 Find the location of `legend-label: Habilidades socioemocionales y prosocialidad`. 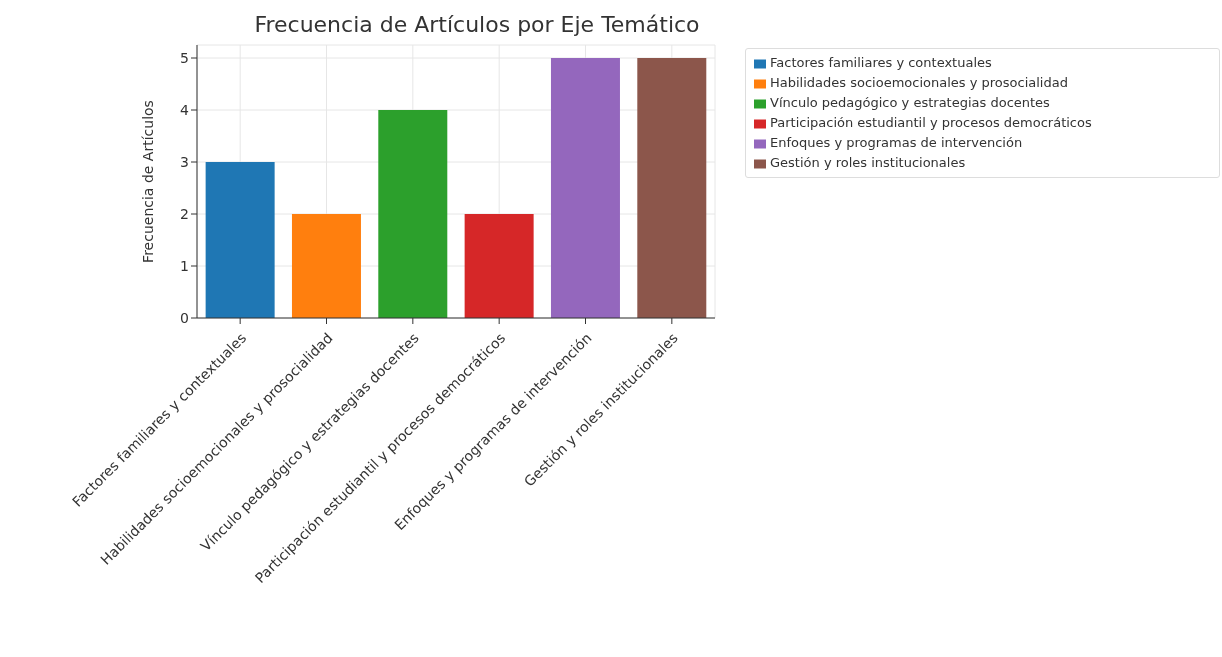

legend-label: Habilidades socioemocionales y prosocialidad is located at coordinates (919, 82).